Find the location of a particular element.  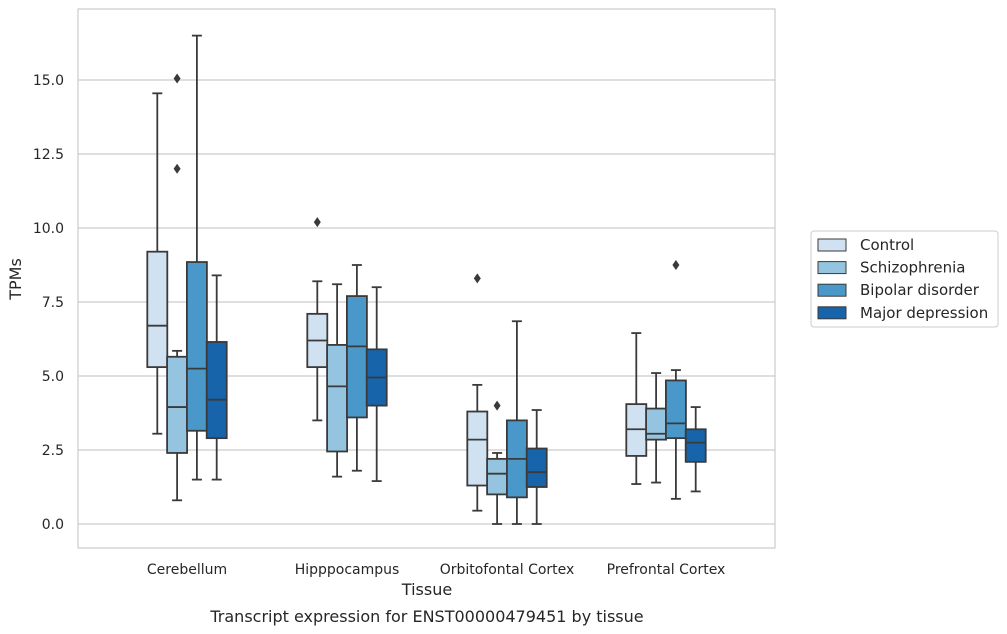

x-tick-label: Hipppocampus is located at coordinates (347, 570).